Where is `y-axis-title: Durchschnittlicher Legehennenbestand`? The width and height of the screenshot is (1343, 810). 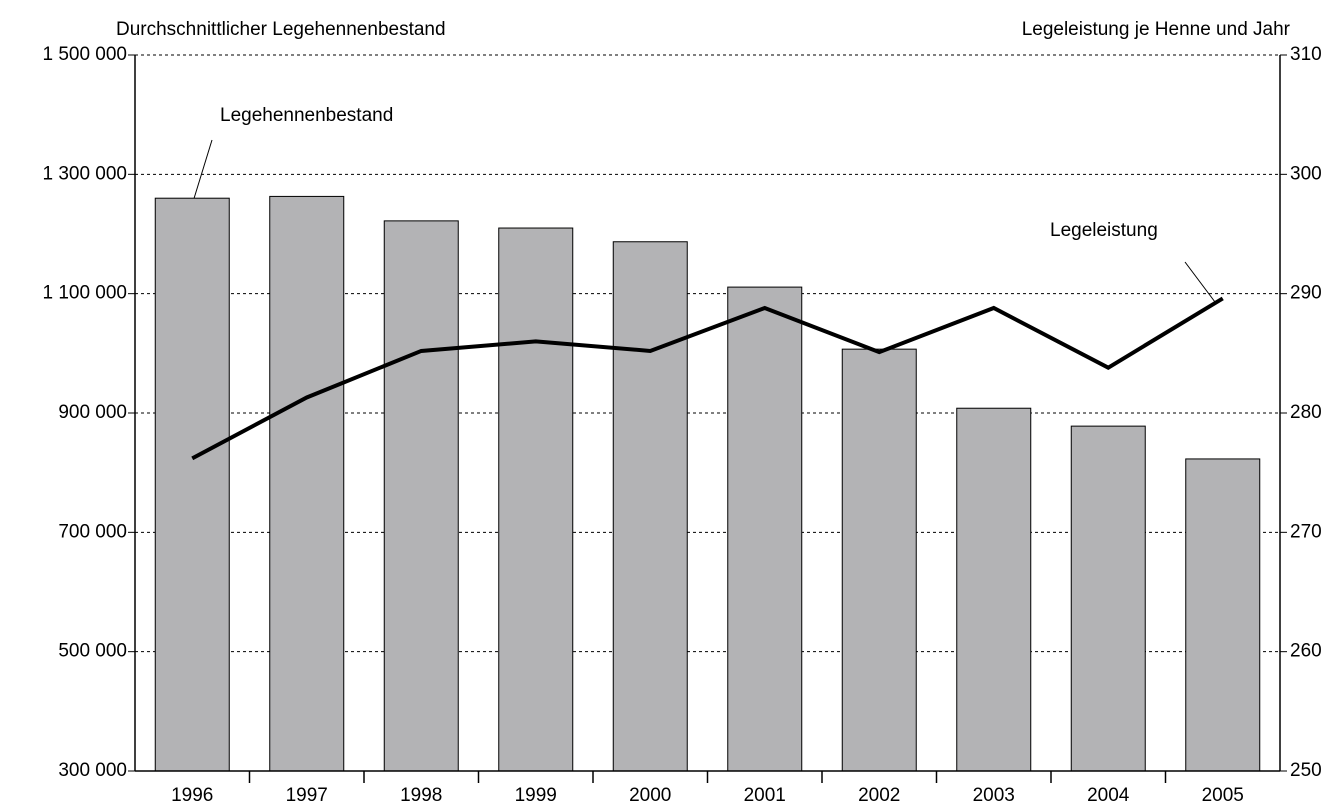 y-axis-title: Durchschnittlicher Legehennenbestand is located at coordinates (281, 29).